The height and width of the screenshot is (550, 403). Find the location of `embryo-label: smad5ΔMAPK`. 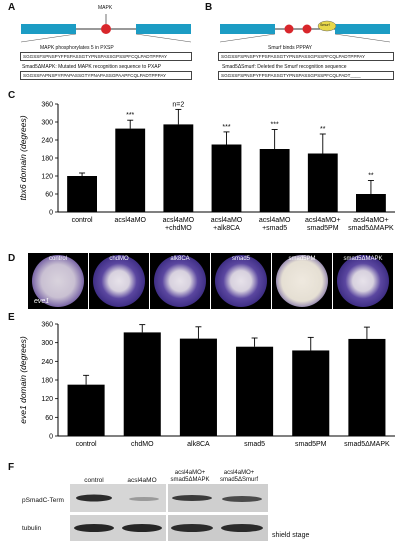

embryo-label: smad5ΔMAPK is located at coordinates (363, 259).